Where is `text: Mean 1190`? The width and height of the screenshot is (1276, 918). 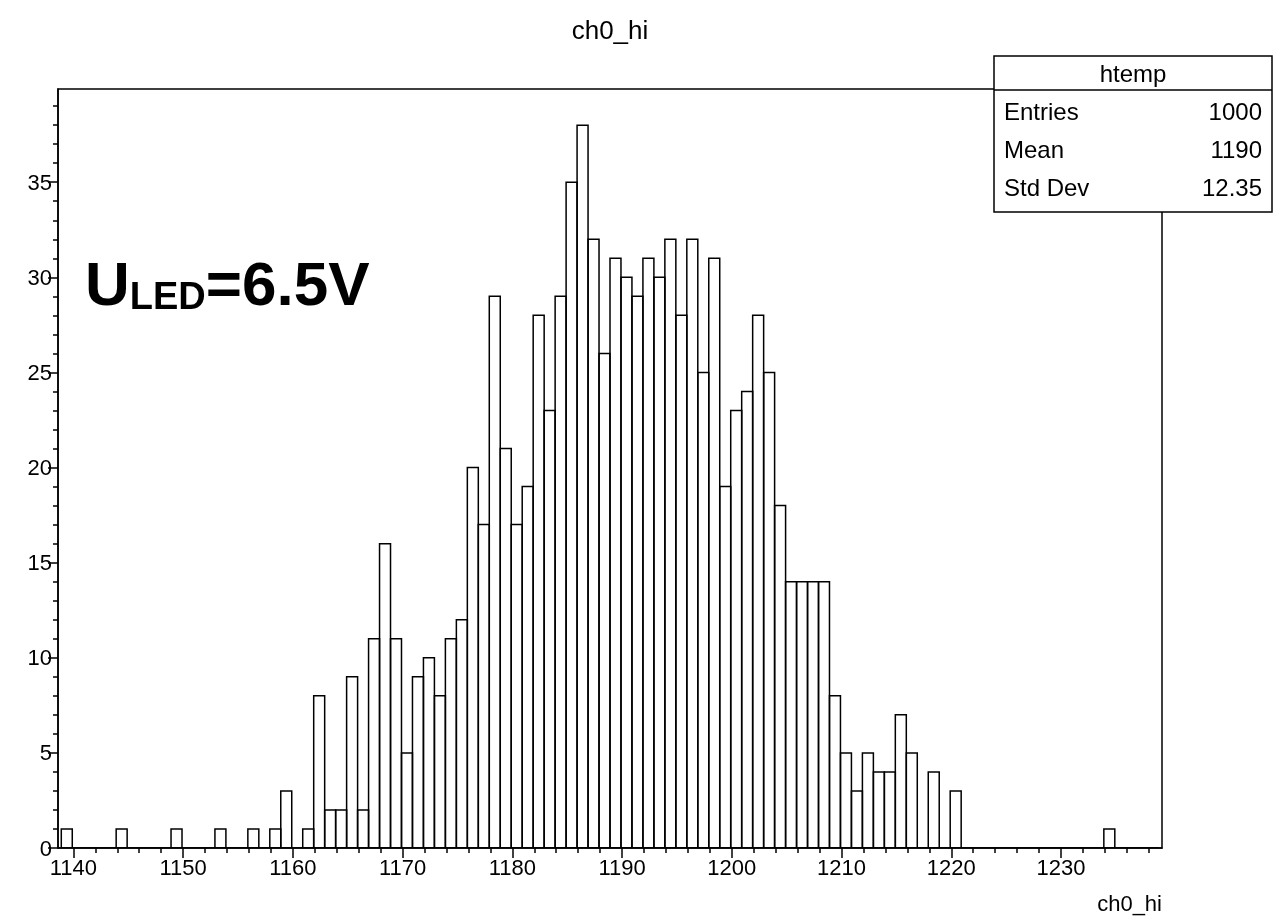 text: Mean 1190 is located at coordinates (1133, 149).